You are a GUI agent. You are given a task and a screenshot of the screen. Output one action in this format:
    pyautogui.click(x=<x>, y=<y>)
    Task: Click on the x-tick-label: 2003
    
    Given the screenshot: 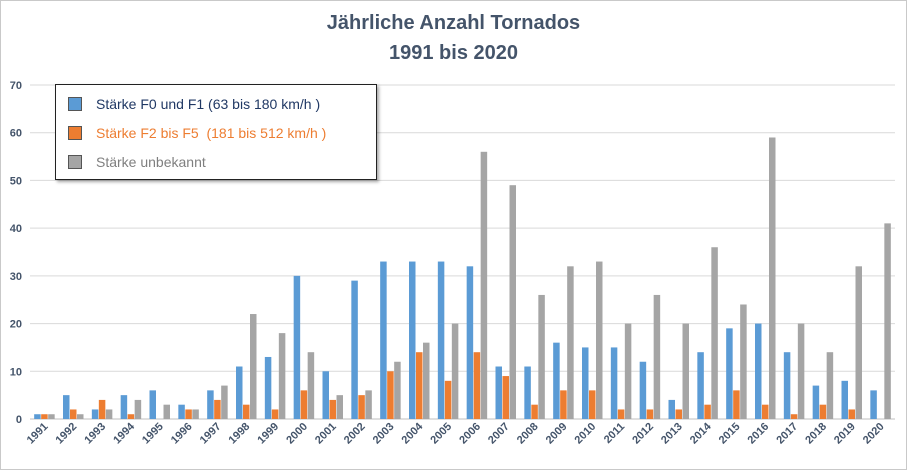 What is the action you would take?
    pyautogui.click(x=384, y=434)
    